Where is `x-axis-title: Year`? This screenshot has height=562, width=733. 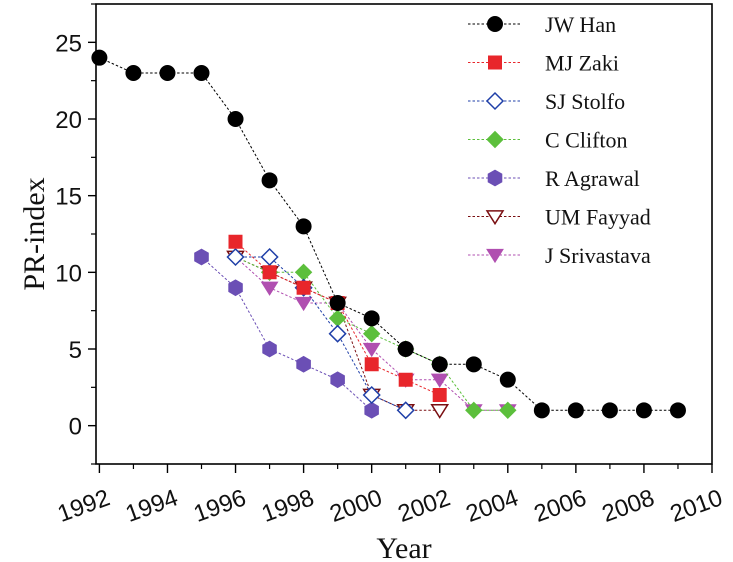 x-axis-title: Year is located at coordinates (403, 547).